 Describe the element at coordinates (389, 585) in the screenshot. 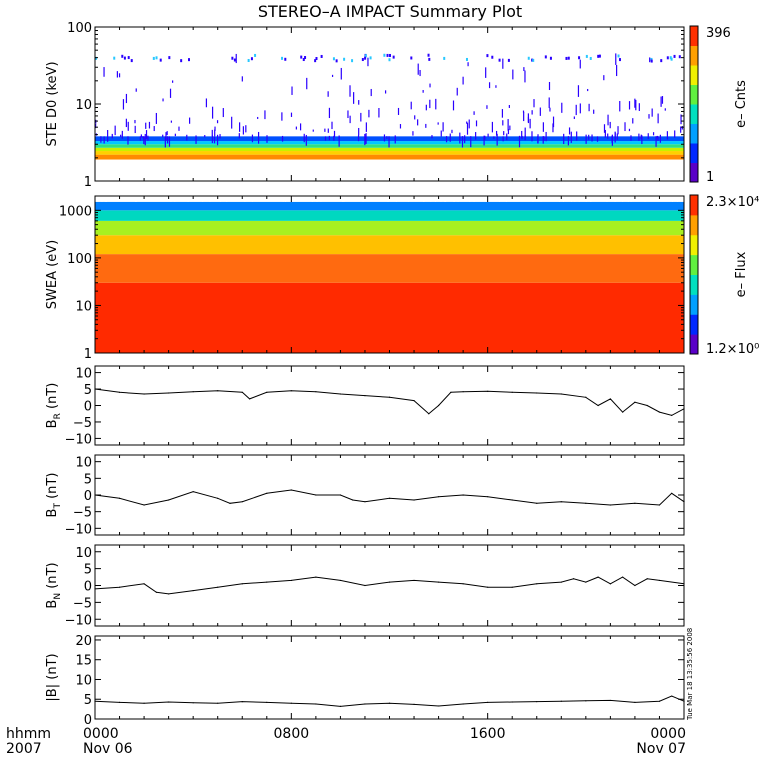

I see `bn-frame` at that location.